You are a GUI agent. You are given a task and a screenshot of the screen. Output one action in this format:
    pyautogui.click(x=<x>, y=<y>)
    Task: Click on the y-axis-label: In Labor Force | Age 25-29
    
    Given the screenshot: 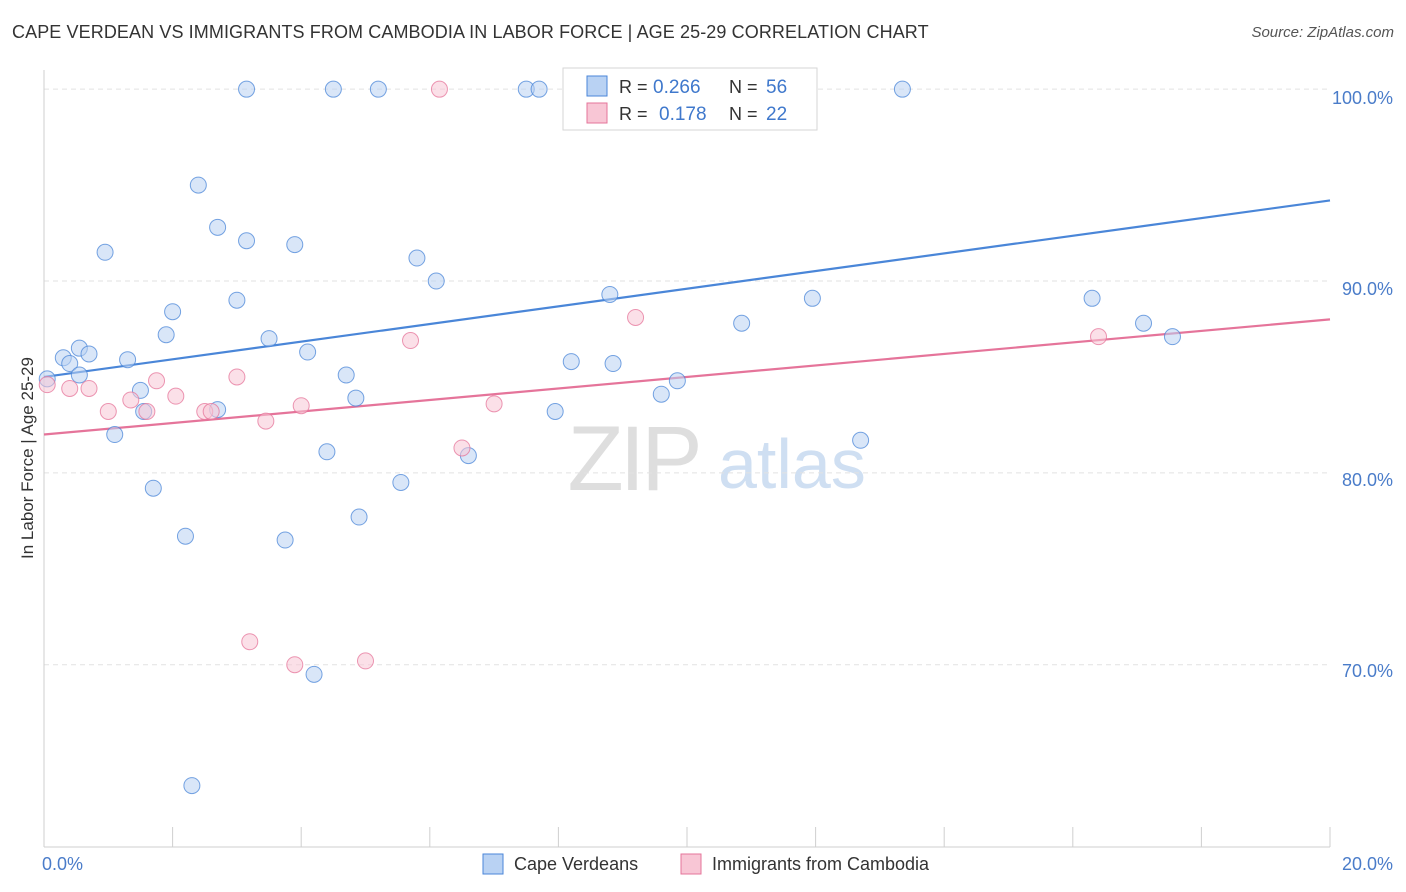 What is the action you would take?
    pyautogui.click(x=27, y=458)
    